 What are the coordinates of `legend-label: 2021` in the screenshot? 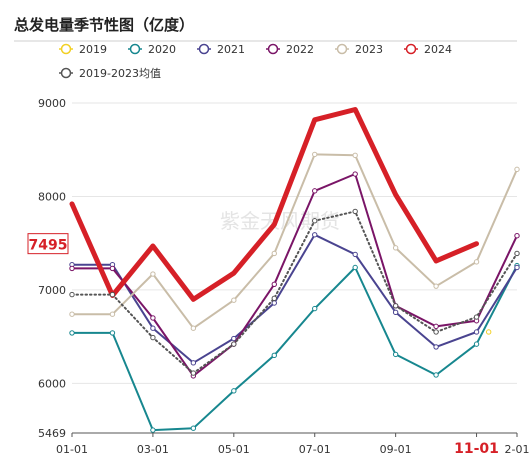 It's located at (231, 49).